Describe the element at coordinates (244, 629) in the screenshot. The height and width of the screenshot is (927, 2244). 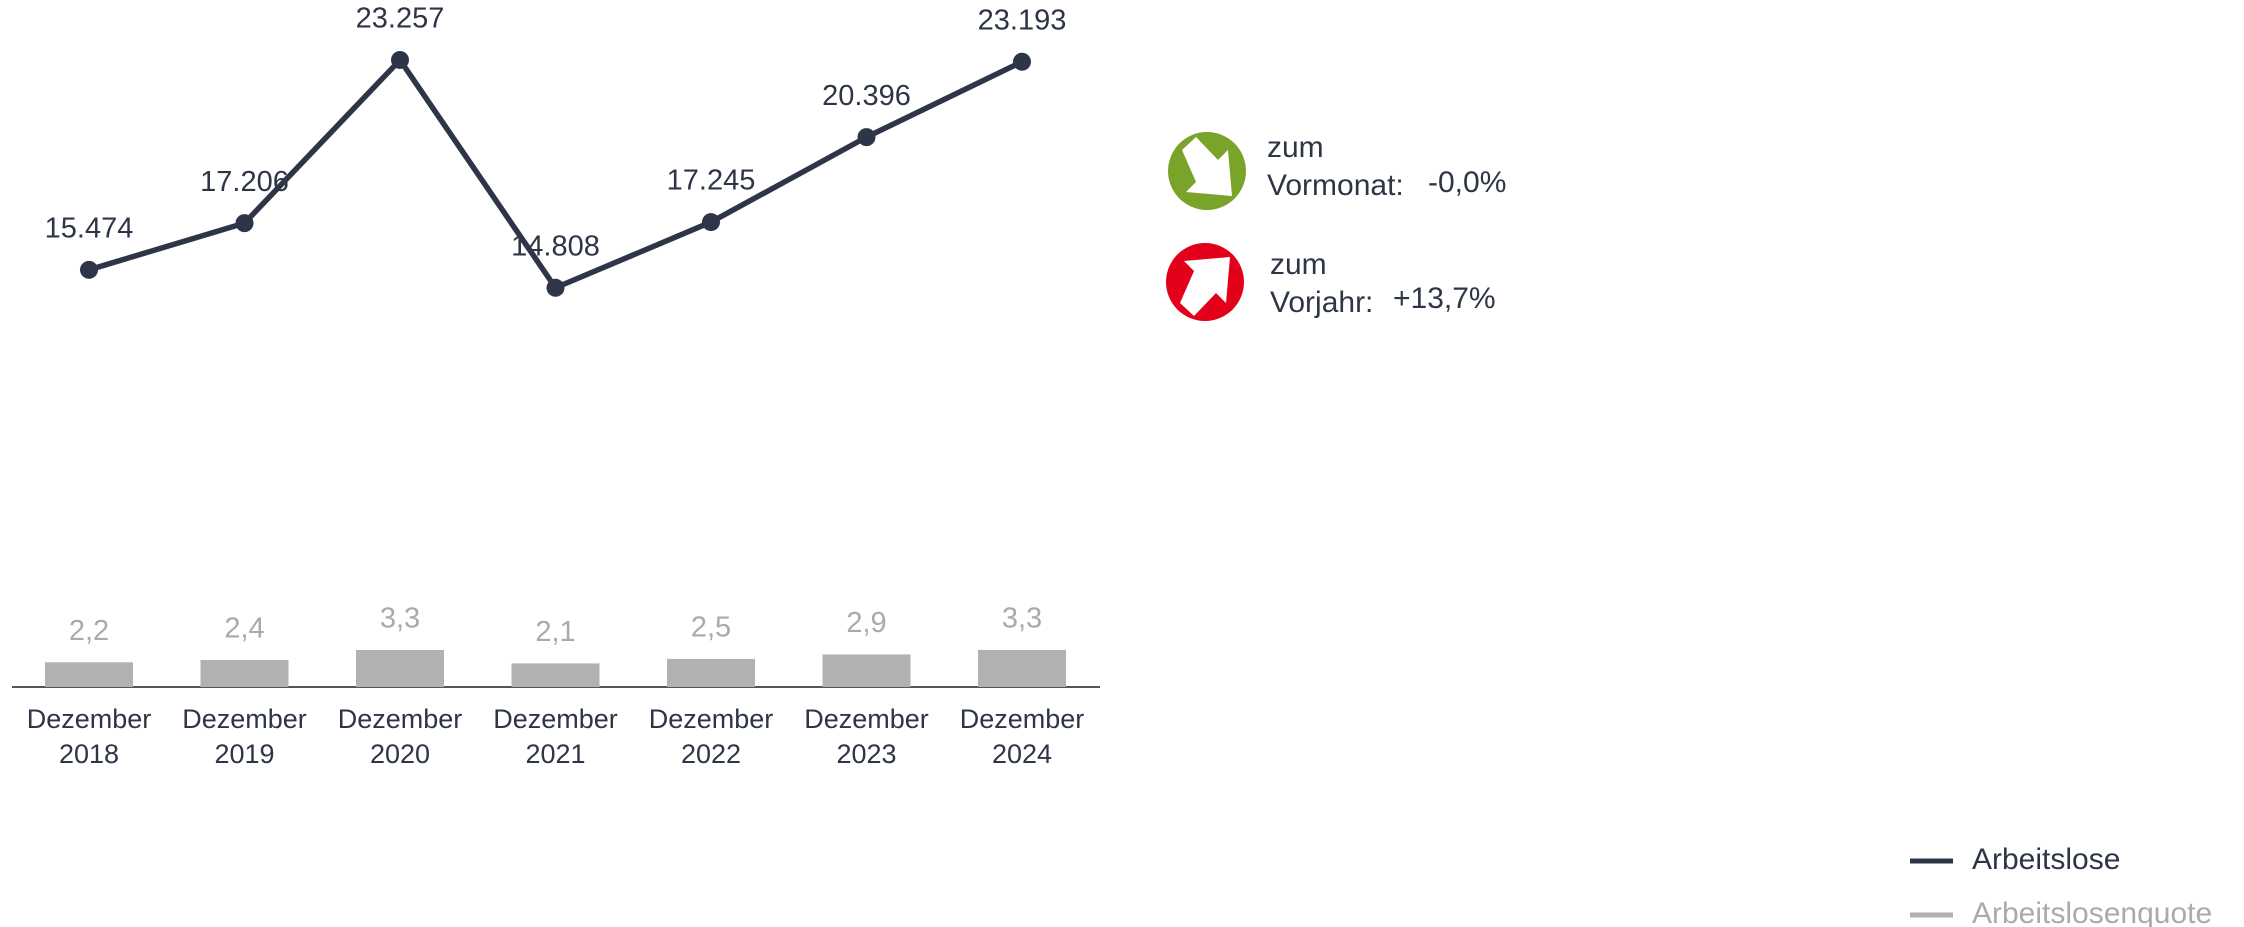
I see `bar-label: 2,4` at that location.